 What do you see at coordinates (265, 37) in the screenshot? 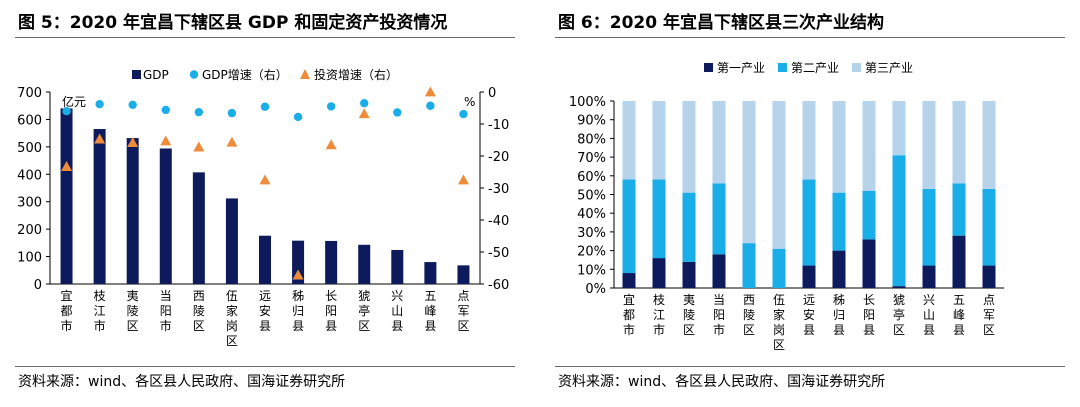
I see `left-title-rule` at bounding box center [265, 37].